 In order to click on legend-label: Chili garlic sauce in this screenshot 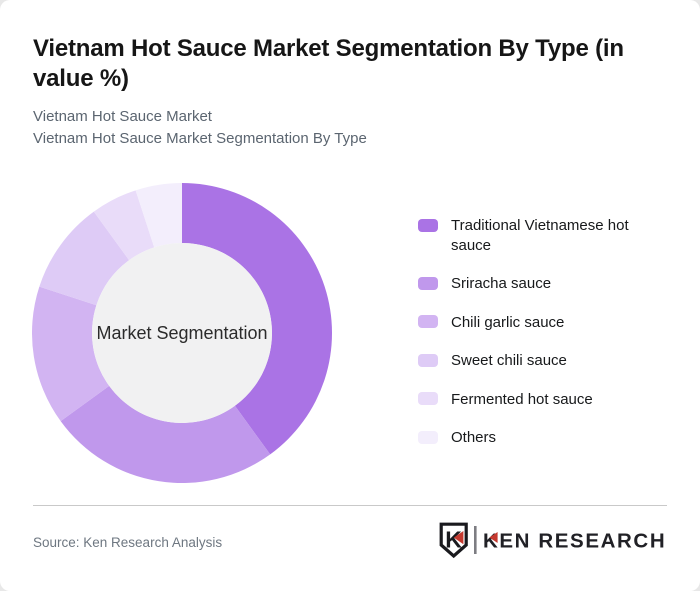, I will do `click(508, 322)`.